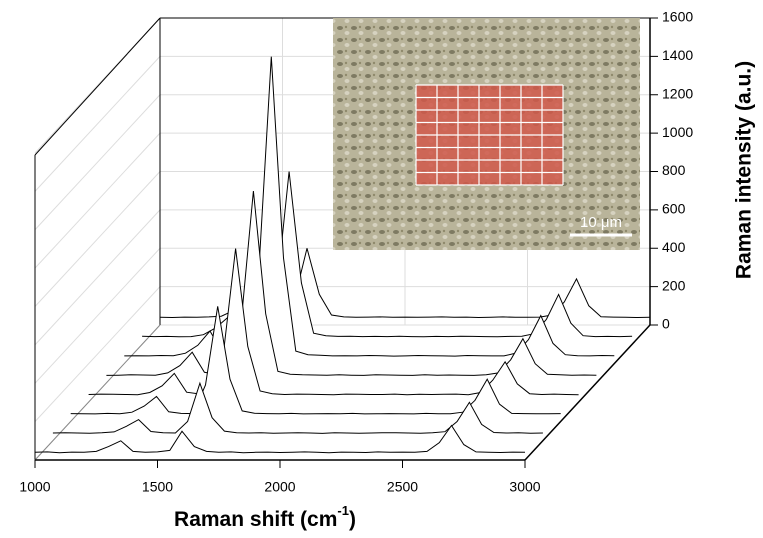 This screenshot has width=763, height=538. Describe the element at coordinates (352, 519) in the screenshot. I see `x-title-end: )` at that location.